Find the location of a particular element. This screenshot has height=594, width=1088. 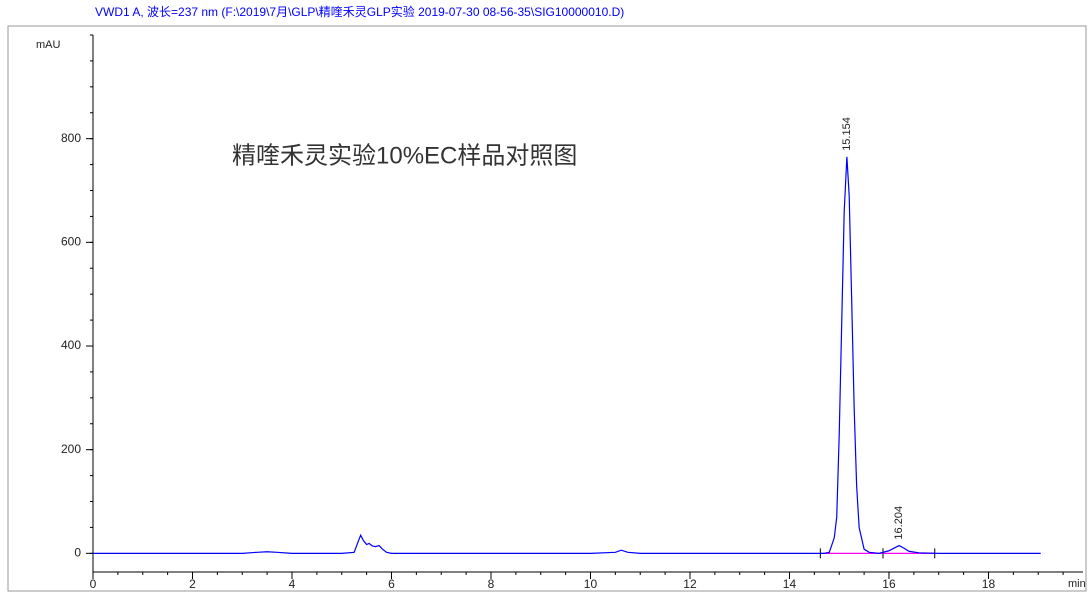

y-axis-label: mAU is located at coordinates (48, 45).